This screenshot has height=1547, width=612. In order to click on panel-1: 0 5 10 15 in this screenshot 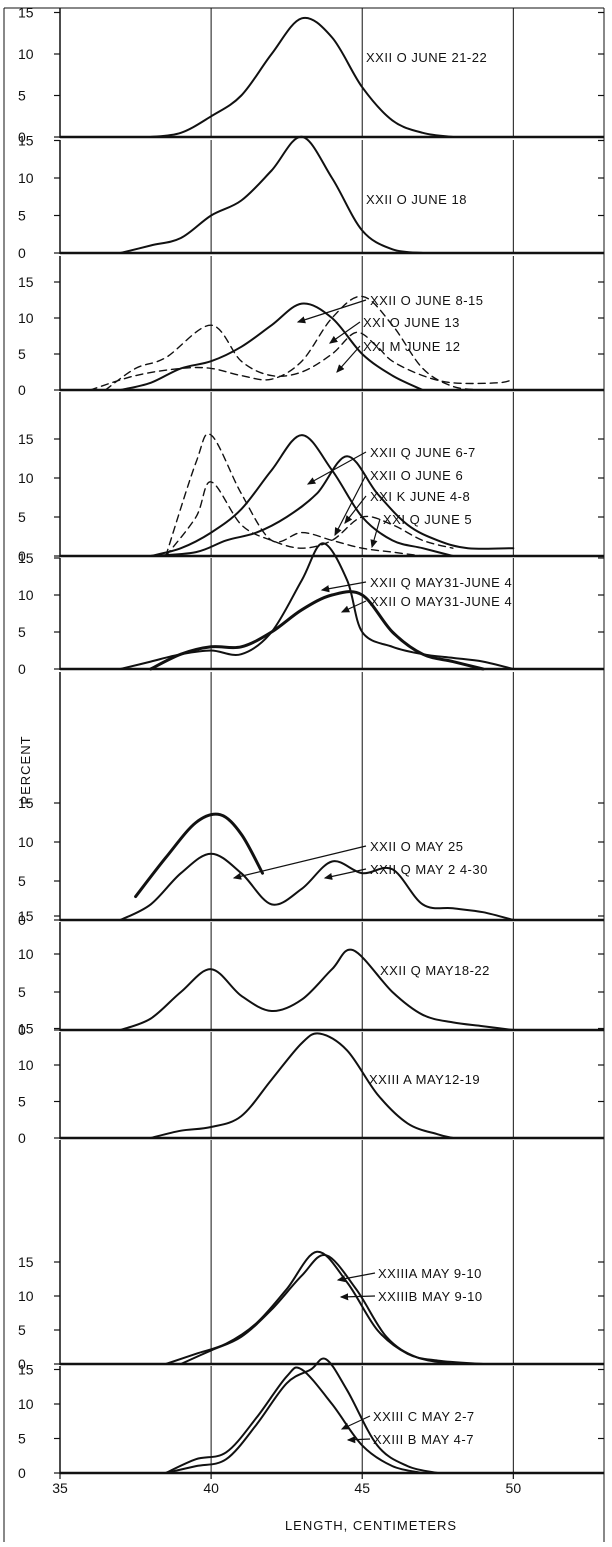, I will do `click(311, 75)`.